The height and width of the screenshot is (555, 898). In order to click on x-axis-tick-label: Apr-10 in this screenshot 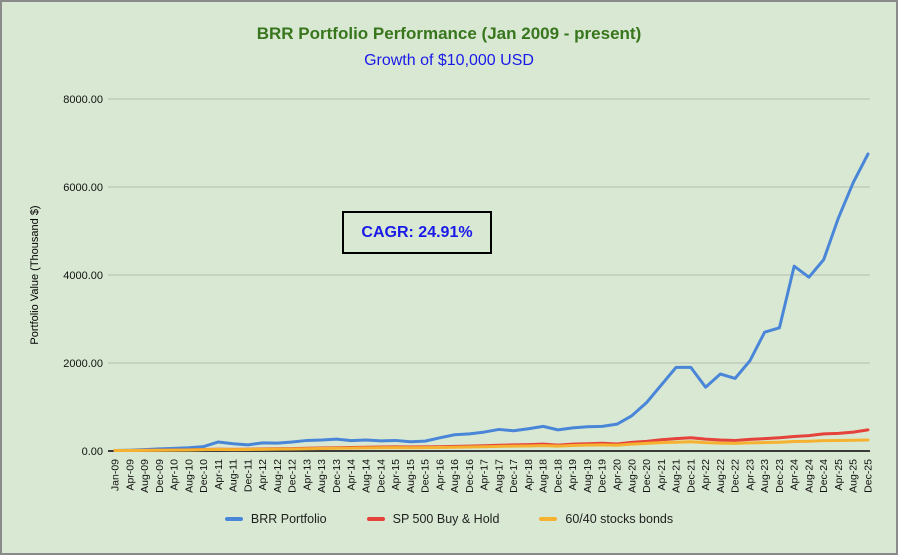, I will do `click(175, 475)`.